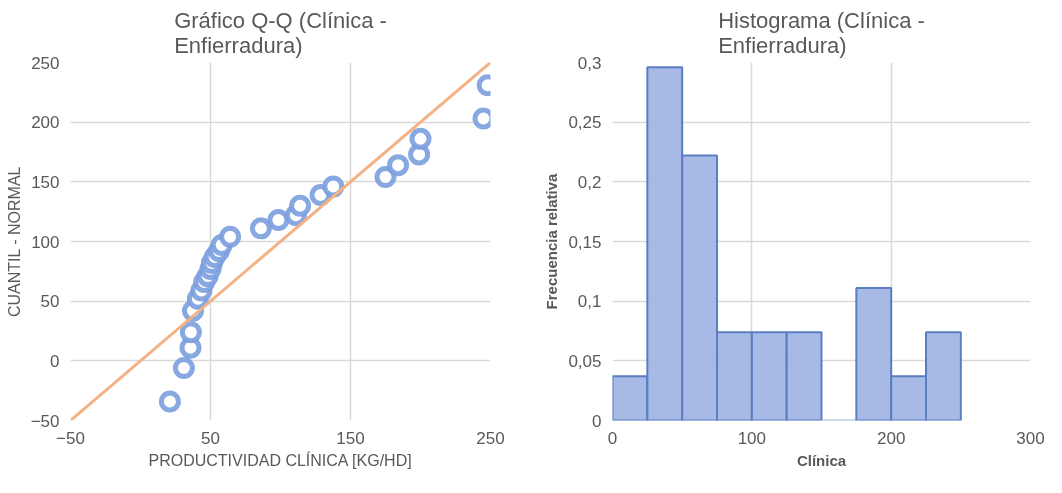 Image resolution: width=1062 pixels, height=493 pixels. Describe the element at coordinates (45, 182) in the screenshot. I see `y-tick-label: 150` at that location.